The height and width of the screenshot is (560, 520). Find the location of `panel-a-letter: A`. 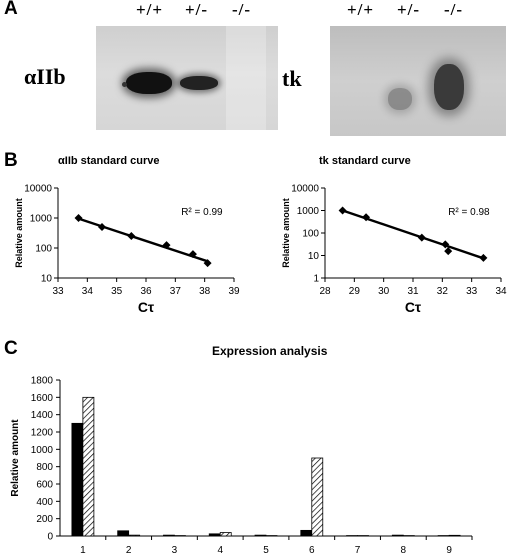

panel-a-letter: A is located at coordinates (11, 9).